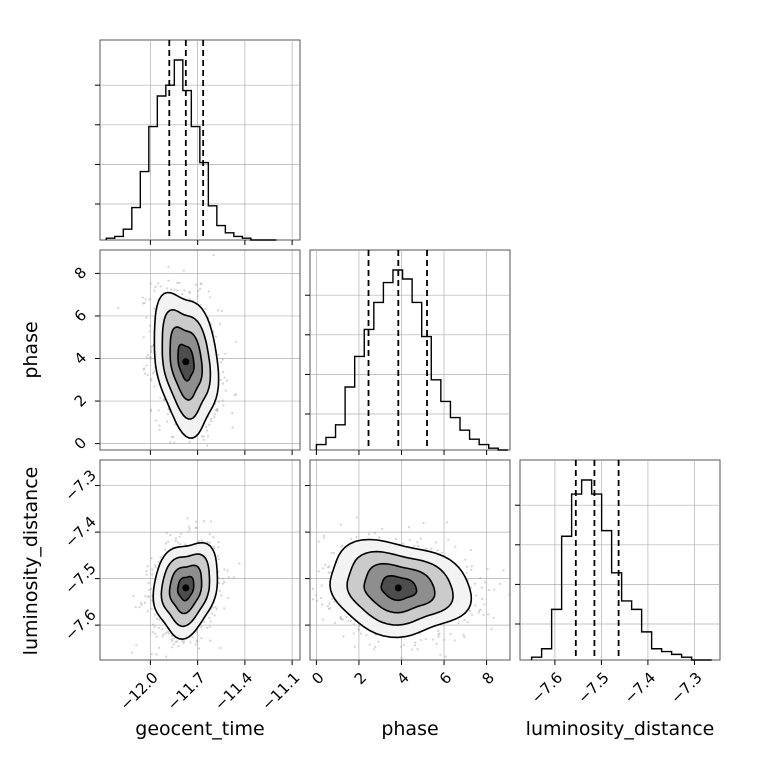  I want to click on hist-panel-geocent-time, so click(198, 142).